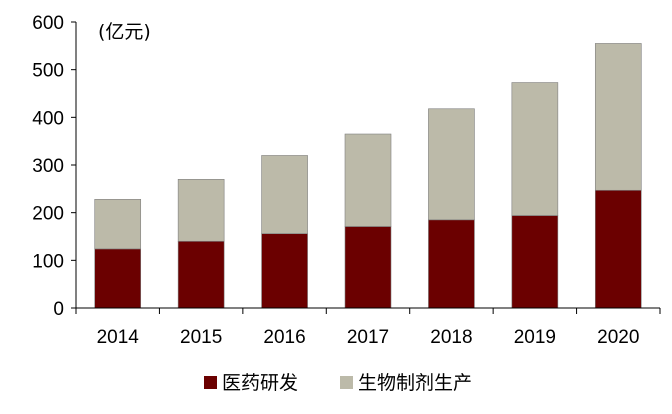 Image resolution: width=672 pixels, height=414 pixels. I want to click on y-tick-label: 400, so click(48, 118).